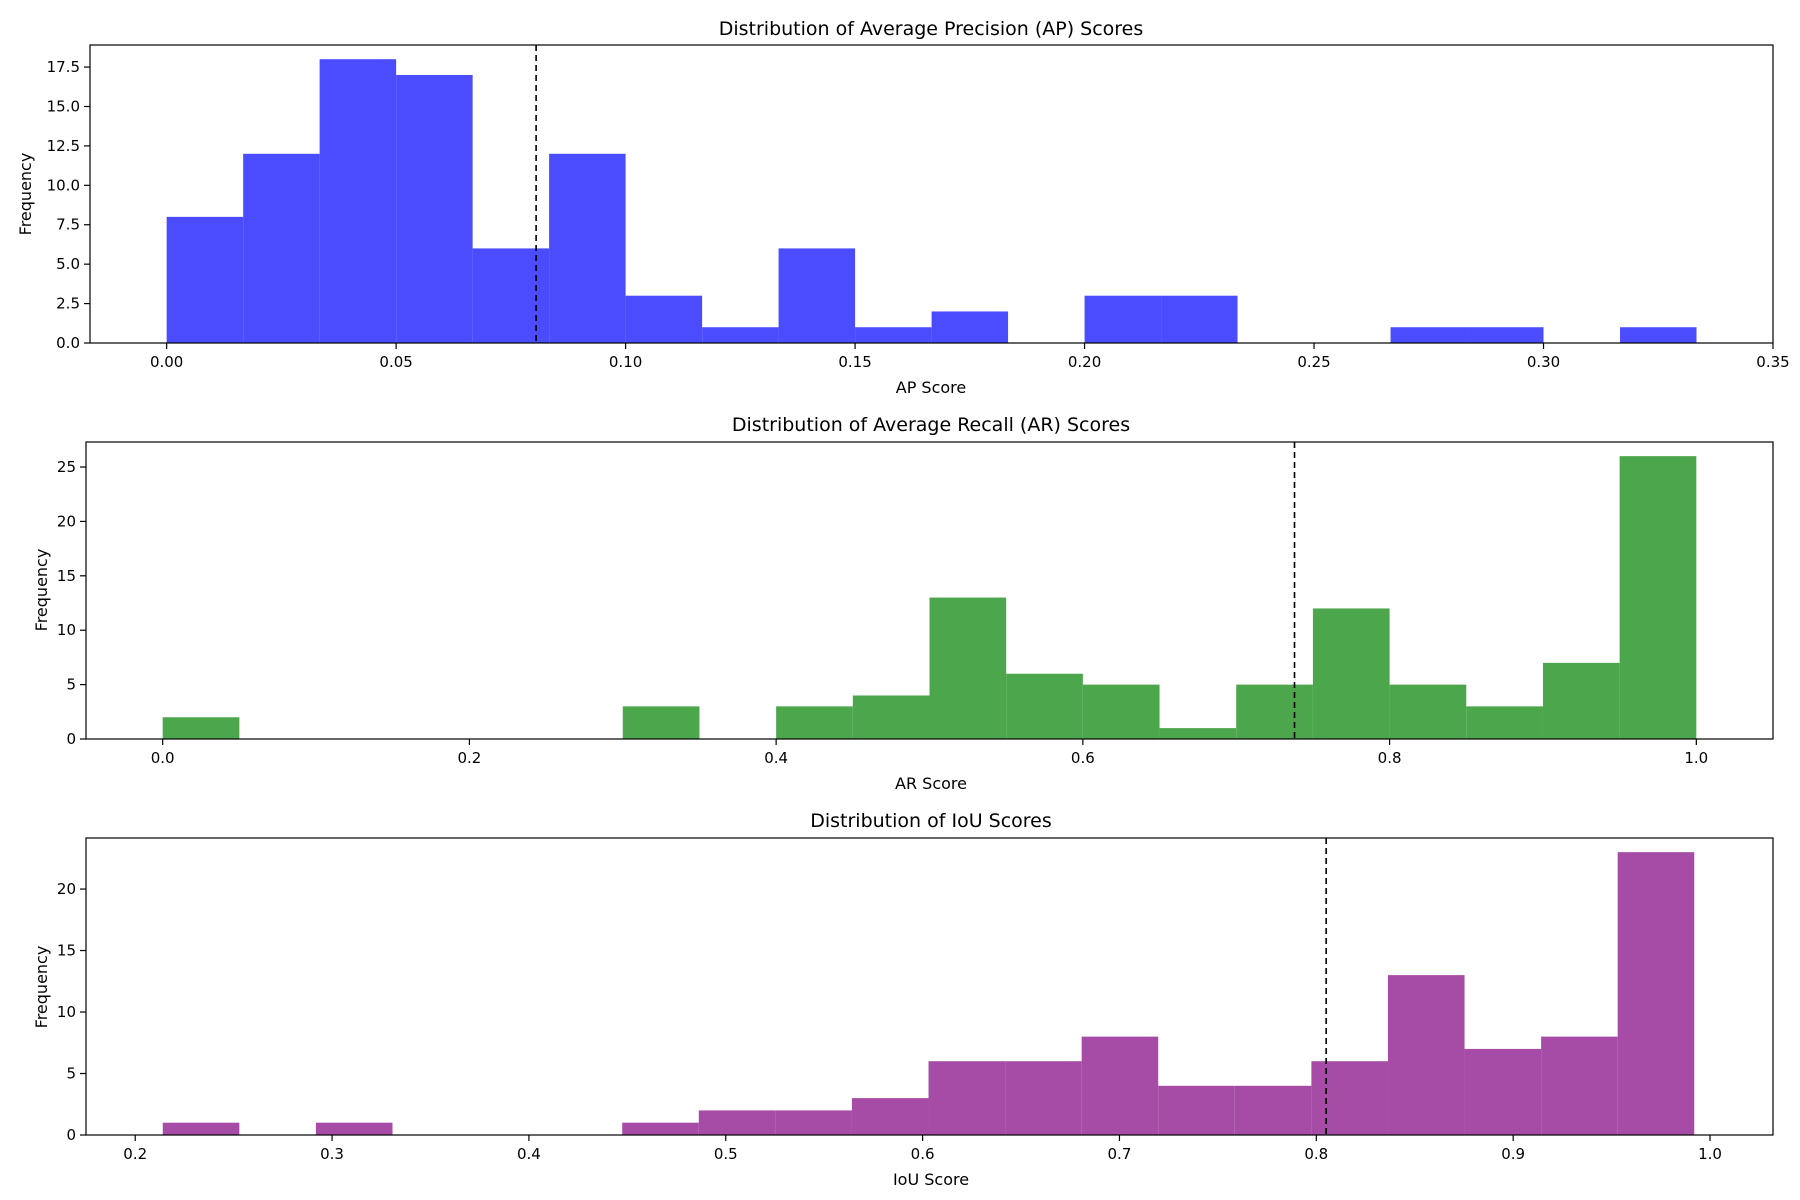  I want to click on ar-y-tick-label-0: 0, so click(71, 739).